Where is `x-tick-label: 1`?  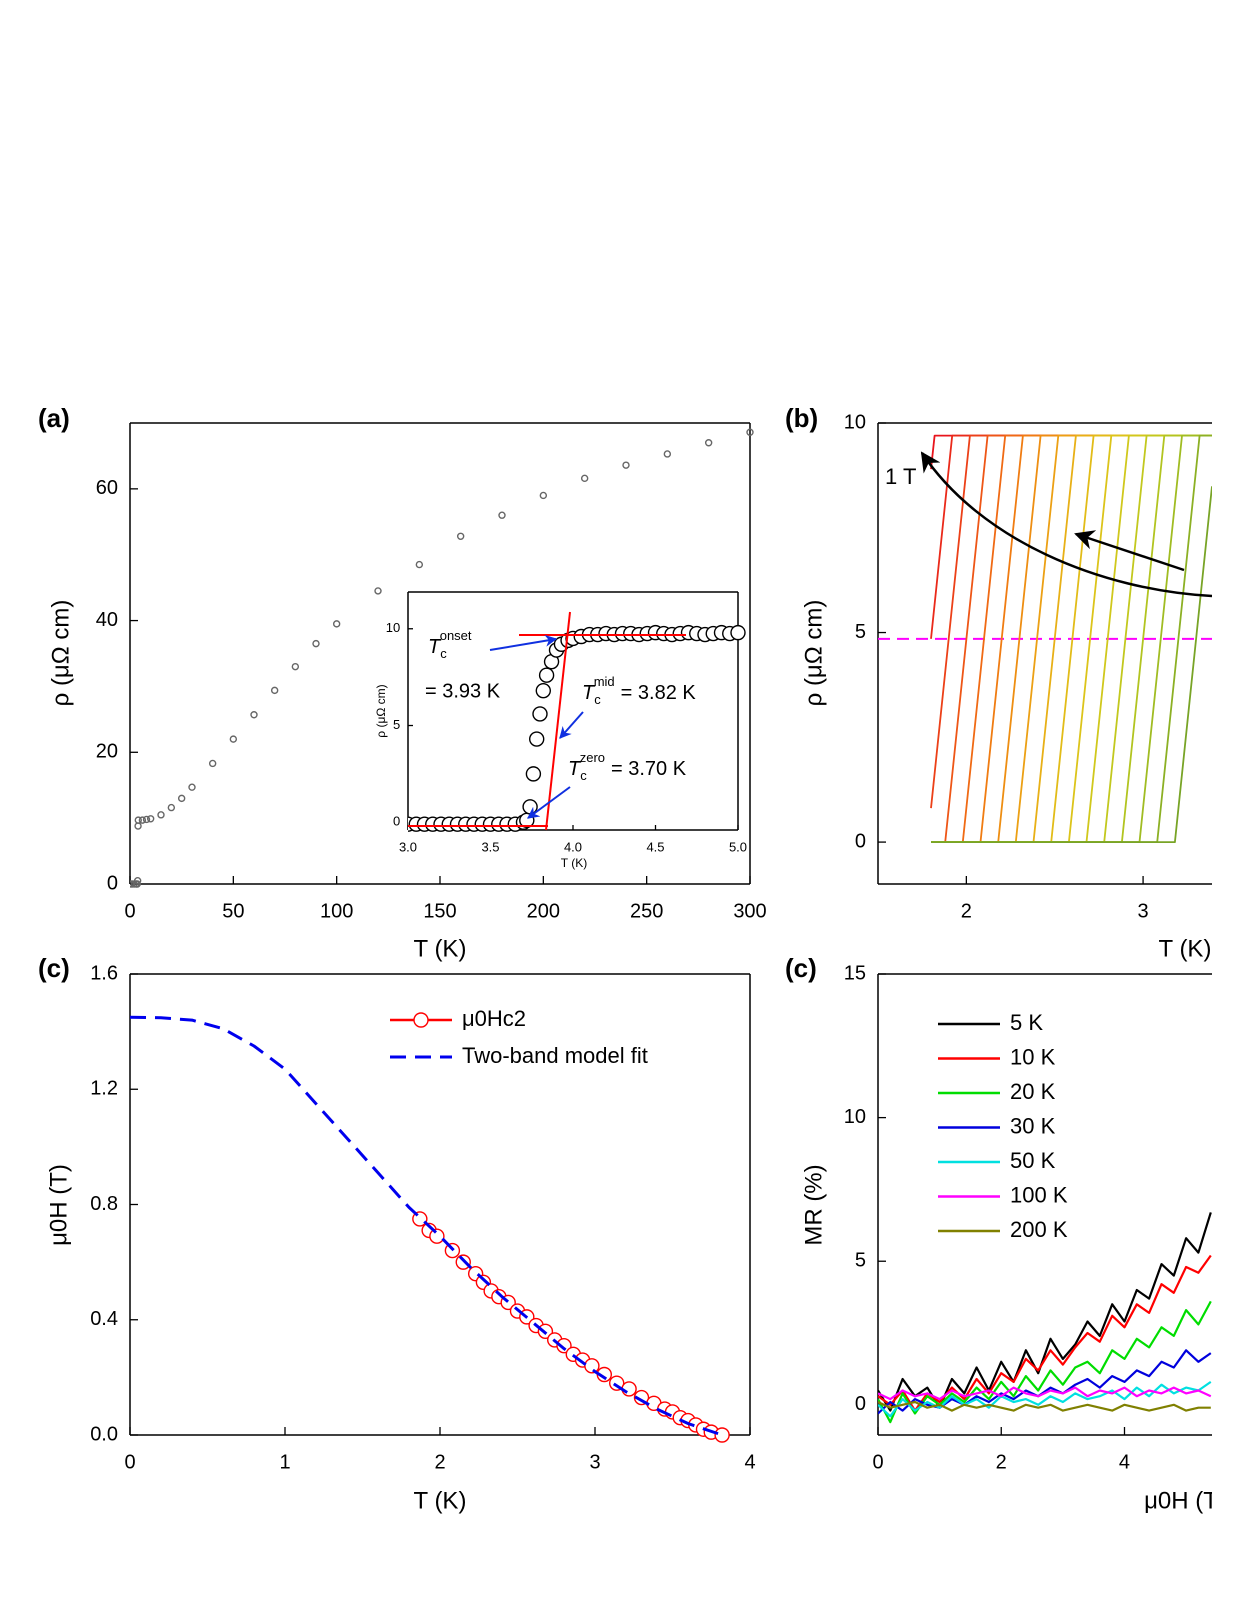 x-tick-label: 1 is located at coordinates (284, 1462).